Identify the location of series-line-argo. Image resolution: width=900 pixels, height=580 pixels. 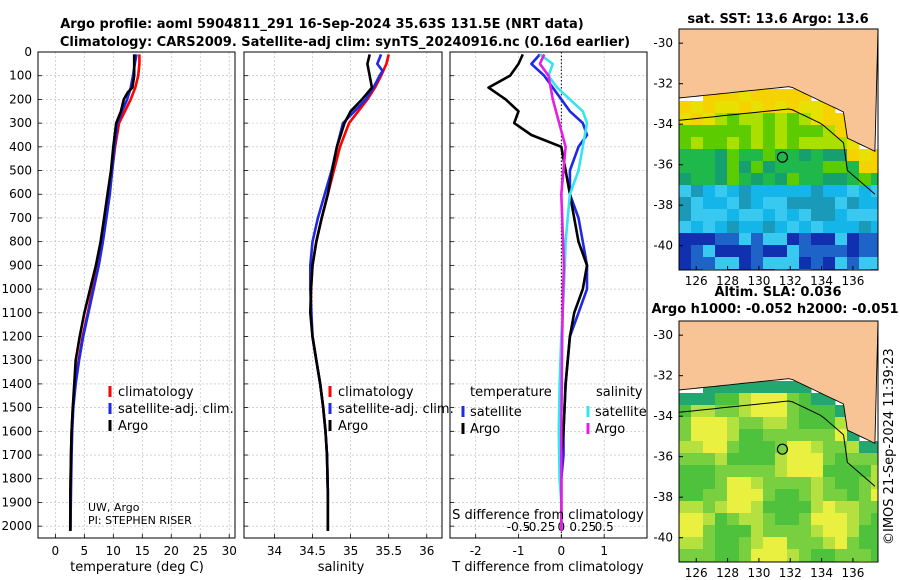
(102, 292).